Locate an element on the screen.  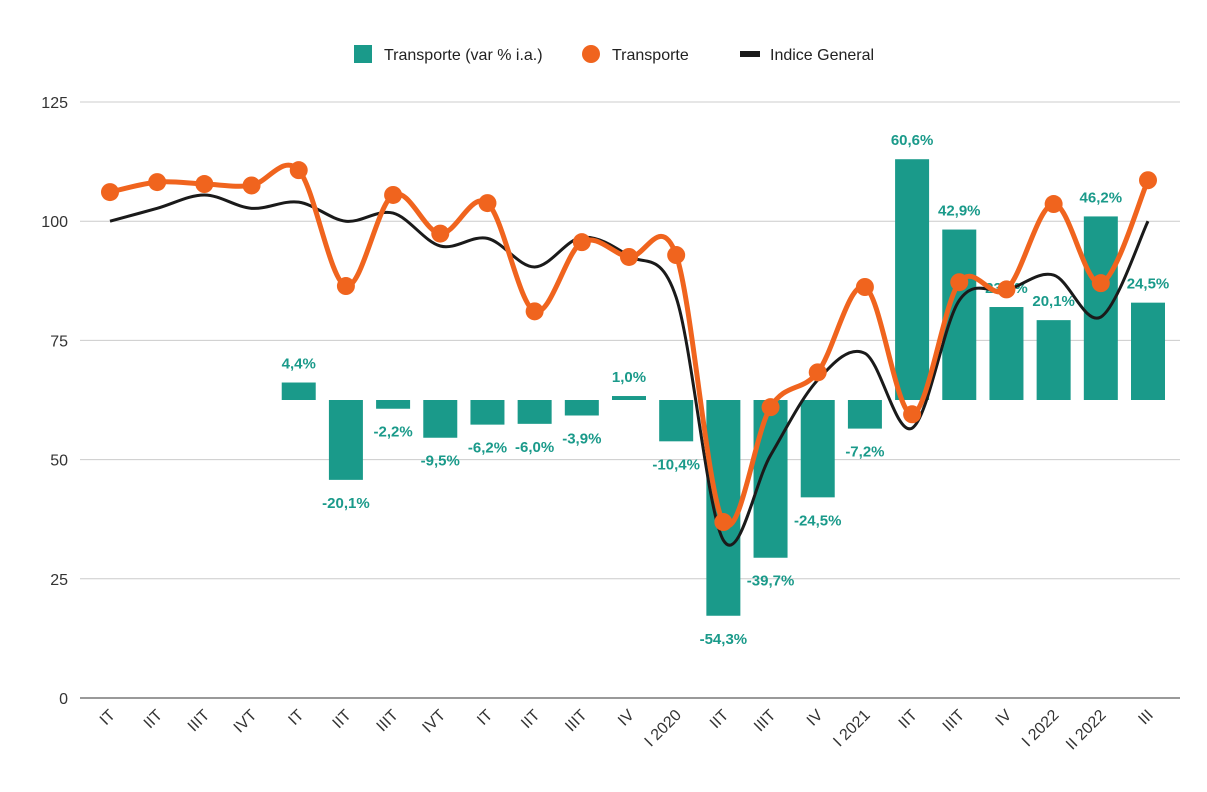
data-label: 24,5% is located at coordinates (1148, 284).